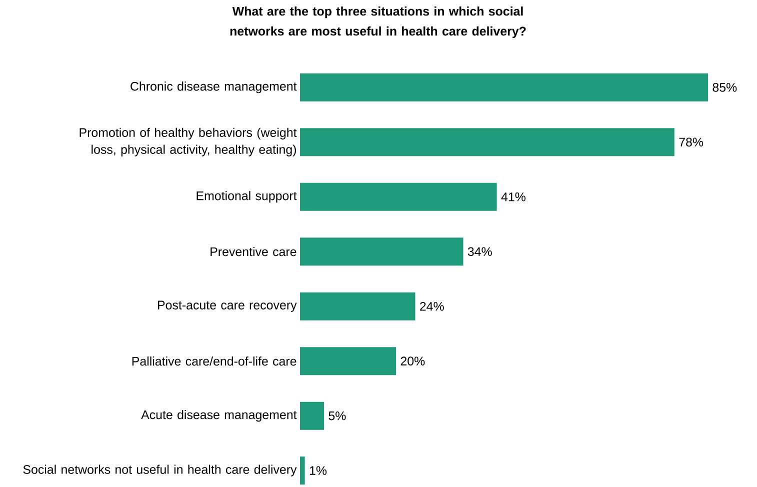  What do you see at coordinates (227, 306) in the screenshot?
I see `y-tick-label: Post-acute care recovery` at bounding box center [227, 306].